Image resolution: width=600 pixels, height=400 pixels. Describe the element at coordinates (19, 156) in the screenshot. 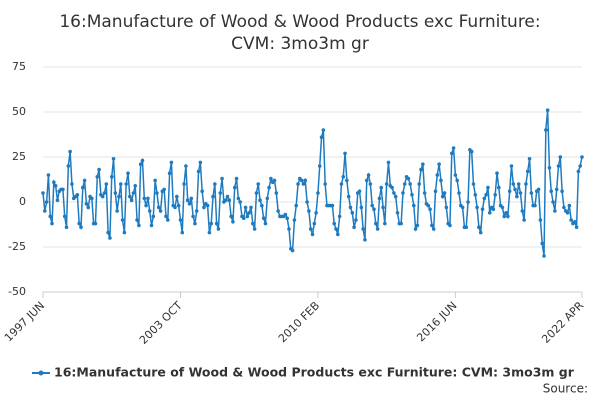

I see `y-tick-label: 25` at that location.